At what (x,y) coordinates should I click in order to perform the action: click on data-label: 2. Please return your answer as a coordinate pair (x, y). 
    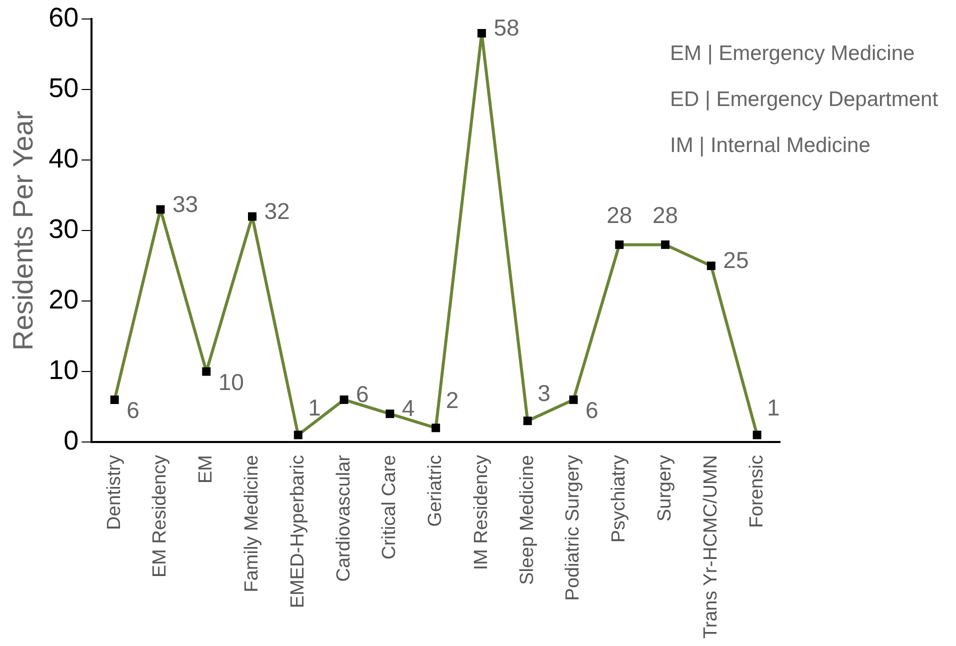
    Looking at the image, I should click on (452, 400).